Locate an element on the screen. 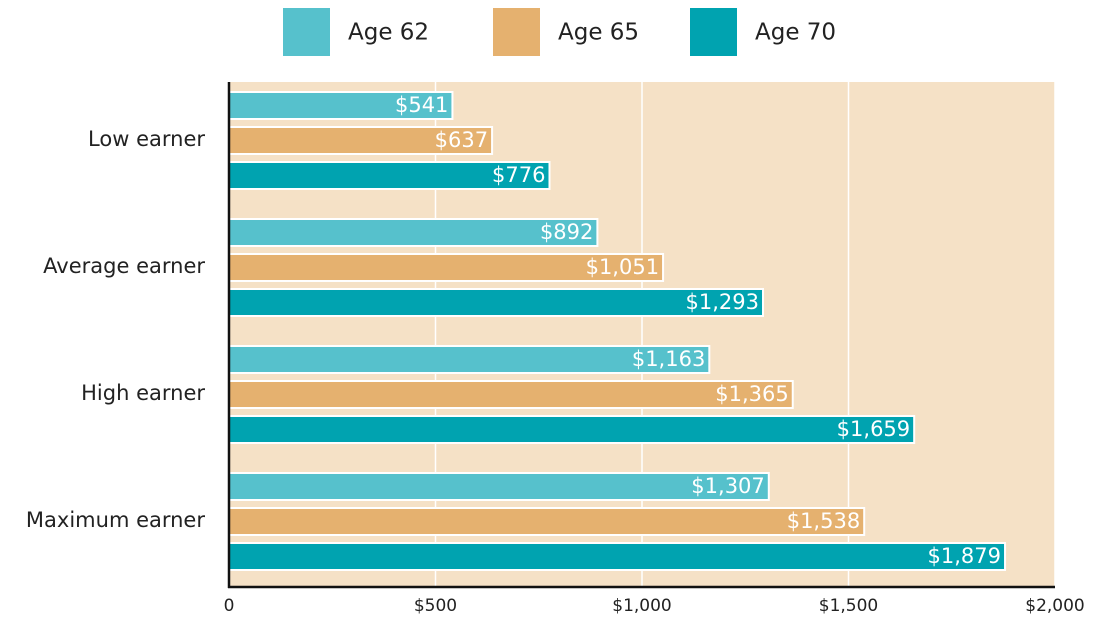 The height and width of the screenshot is (619, 1096). legend-label: Age 62 is located at coordinates (388, 33).